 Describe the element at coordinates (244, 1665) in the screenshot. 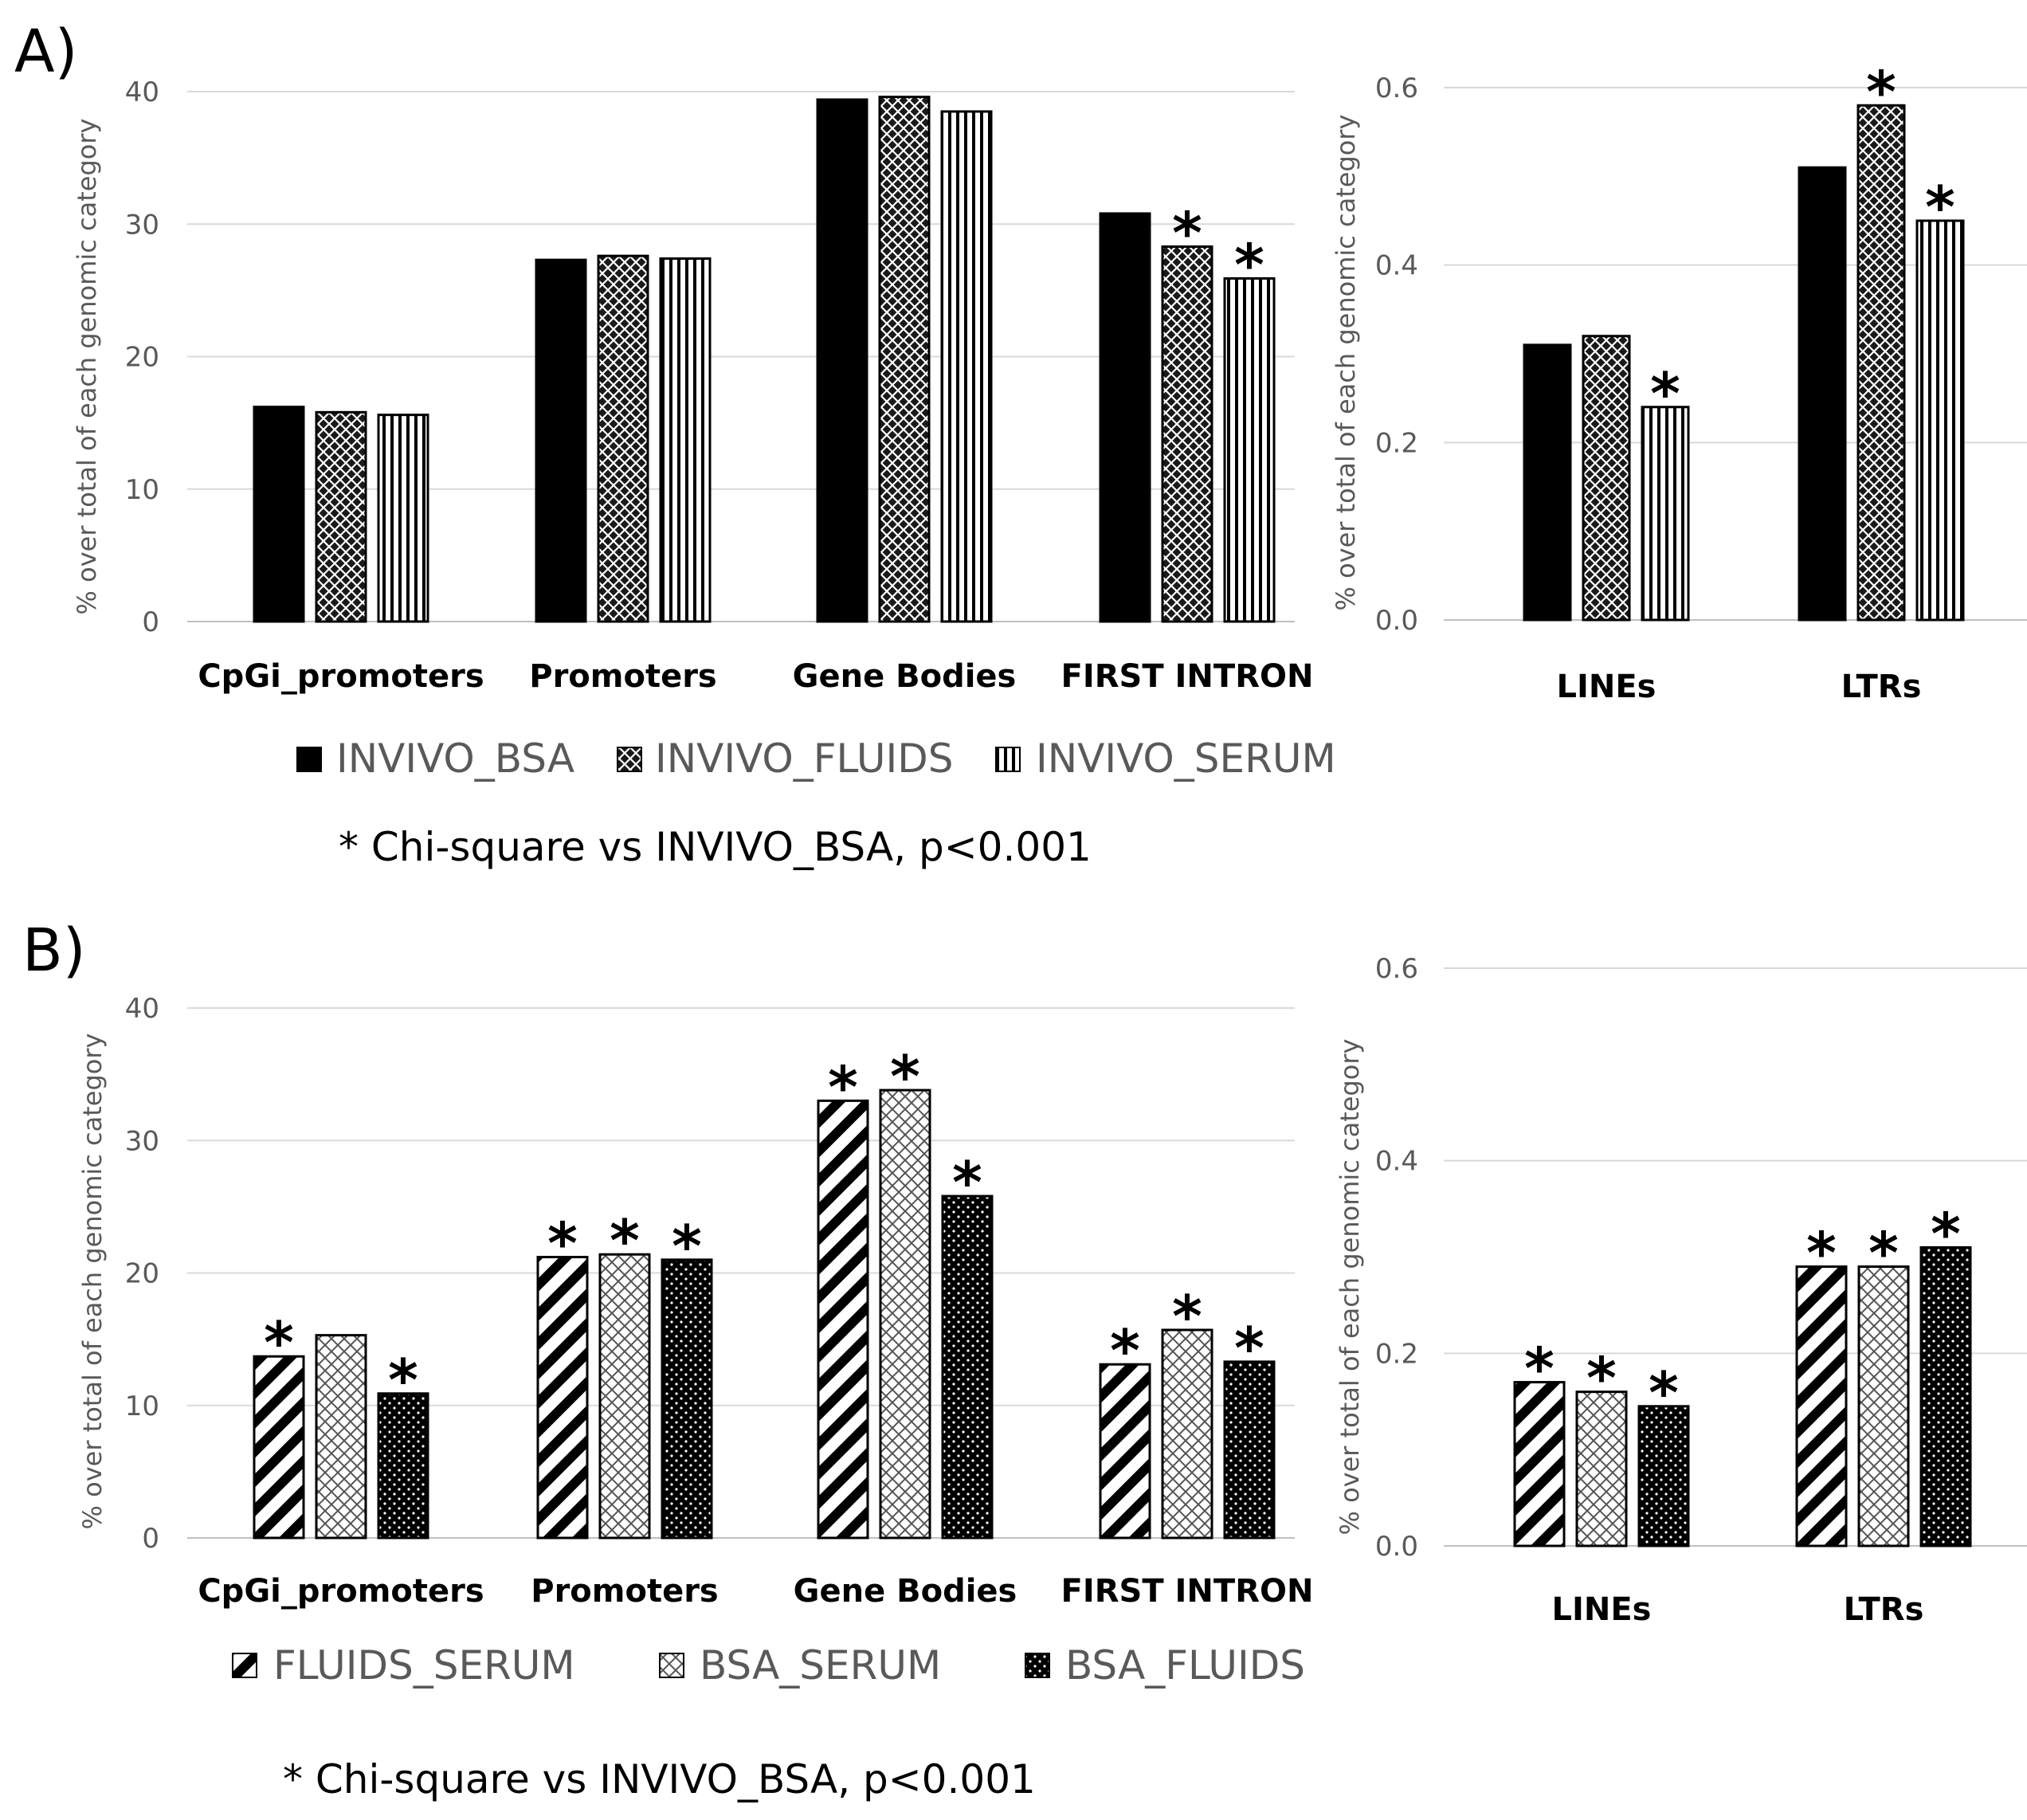

I see `legend-swatch-fluids-serum` at that location.